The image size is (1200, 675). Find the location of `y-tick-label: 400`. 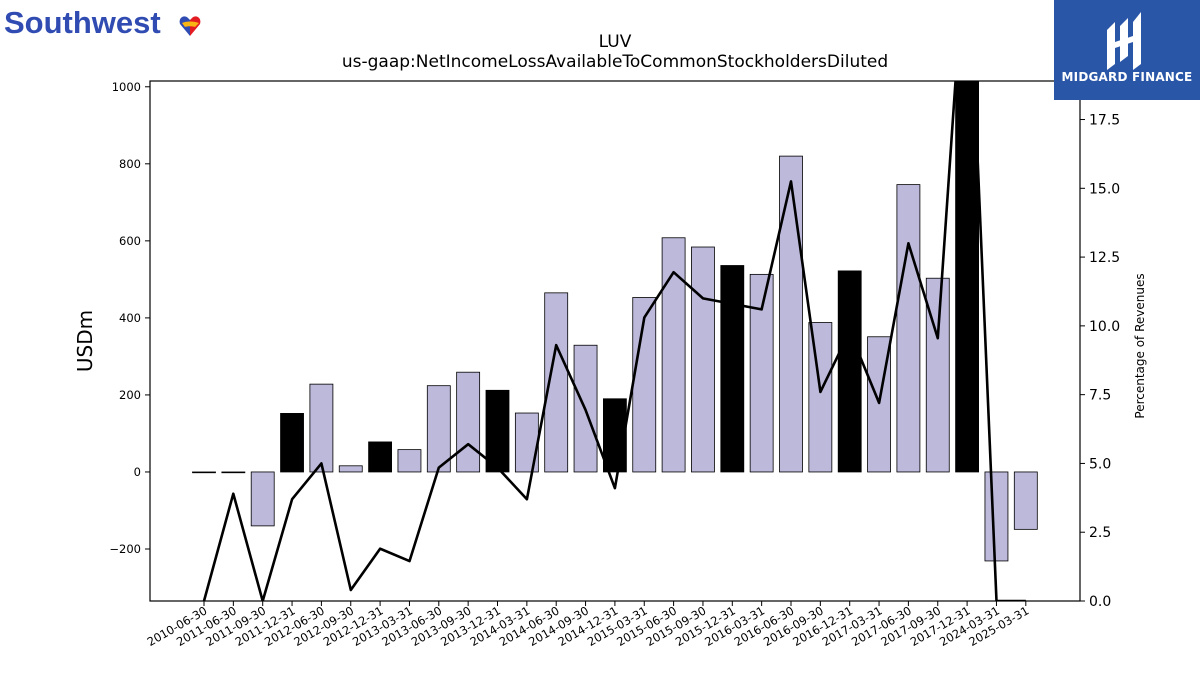

y-tick-label: 400 is located at coordinates (130, 318).